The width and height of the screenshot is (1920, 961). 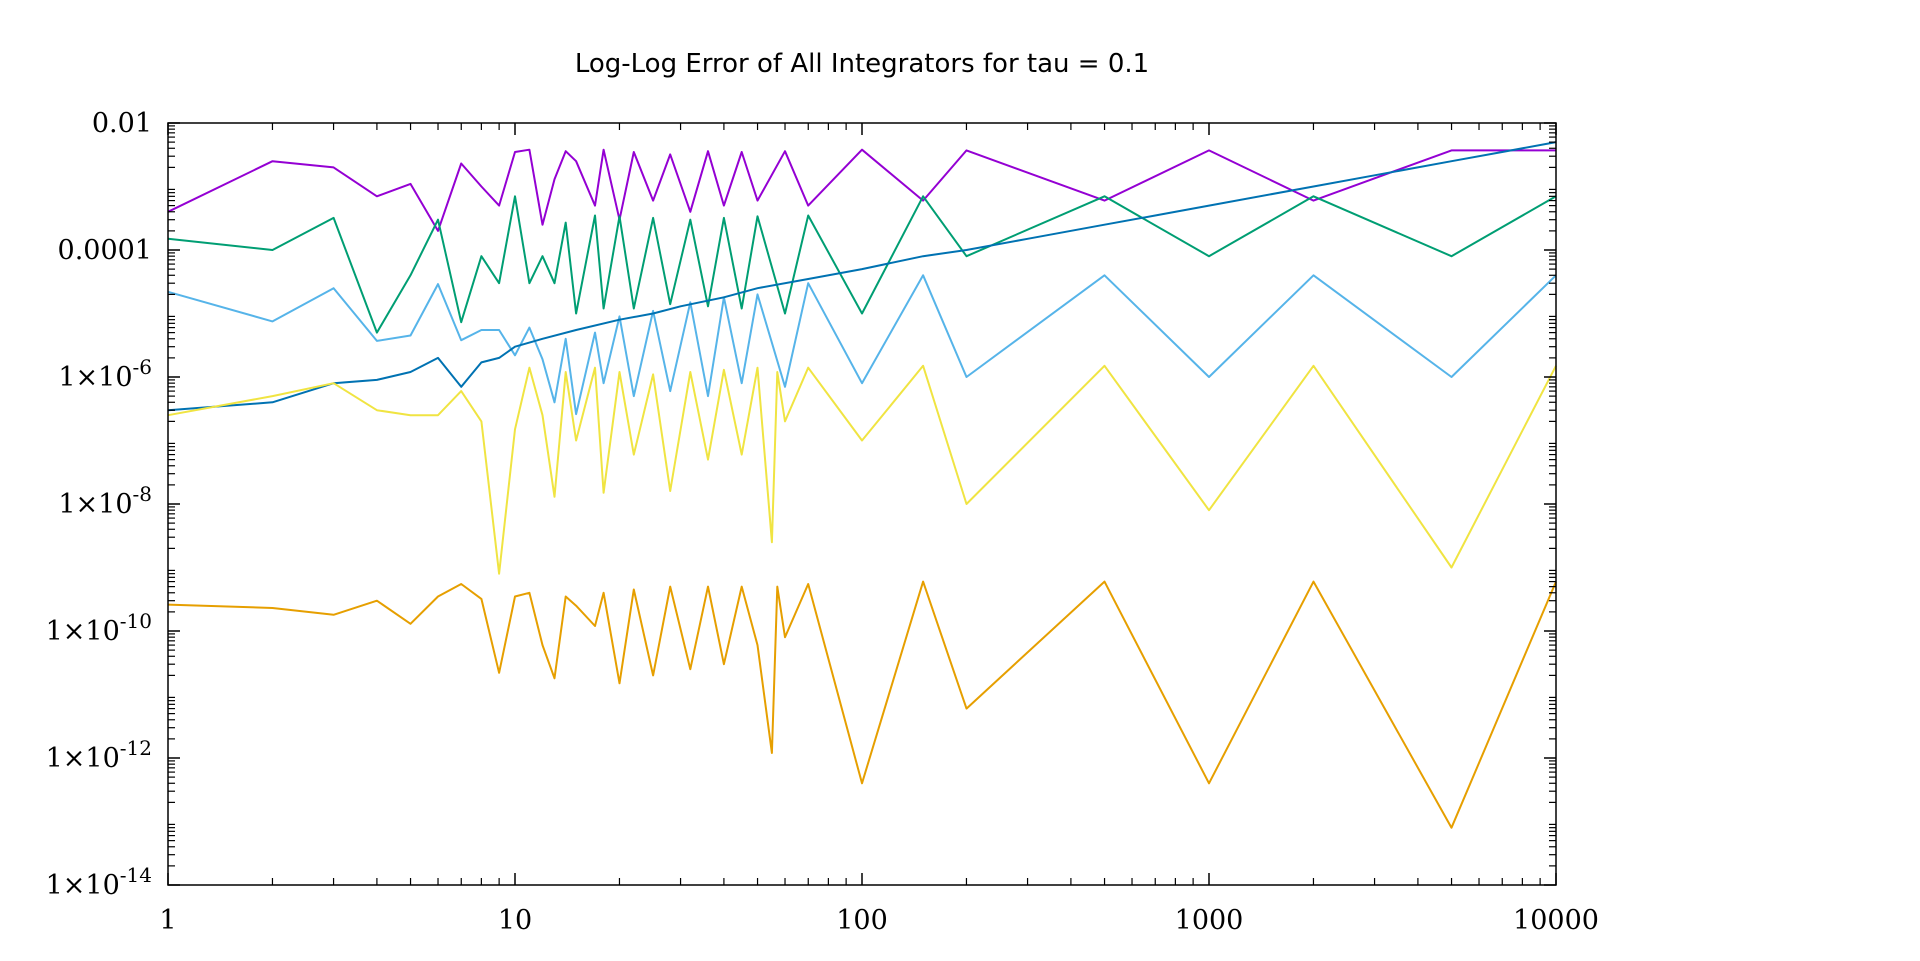 What do you see at coordinates (105, 501) in the screenshot?
I see `y-tick-label: 1×10⁻⁸` at bounding box center [105, 501].